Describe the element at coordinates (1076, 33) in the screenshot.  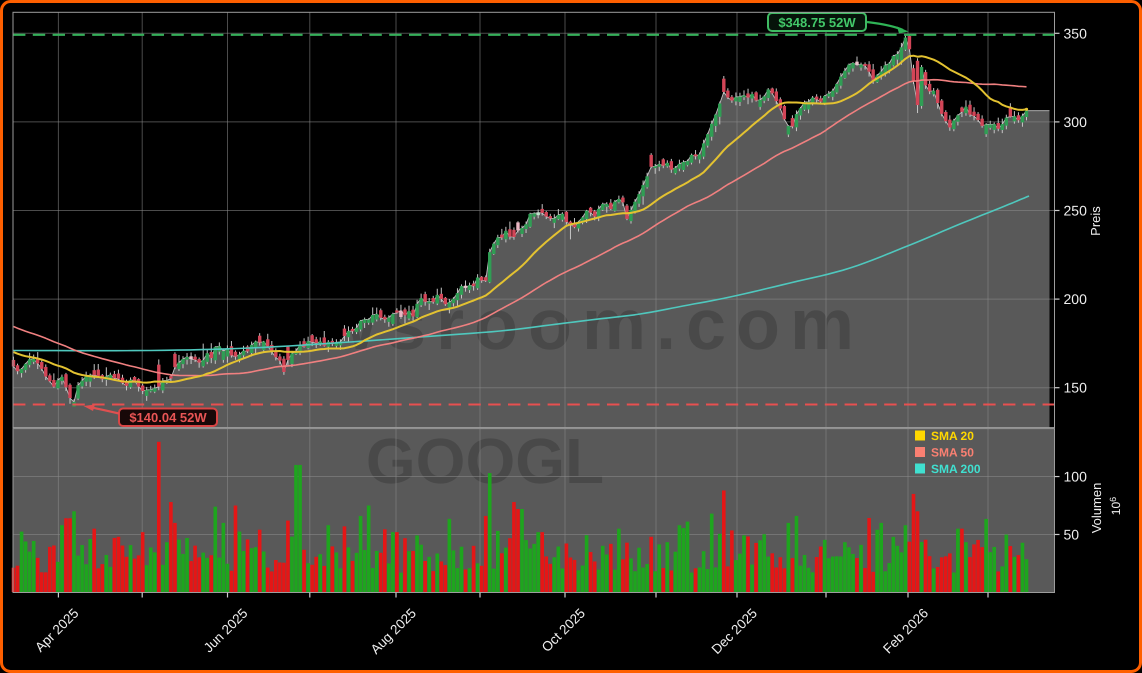
I see `svg-text: 350` at that location.